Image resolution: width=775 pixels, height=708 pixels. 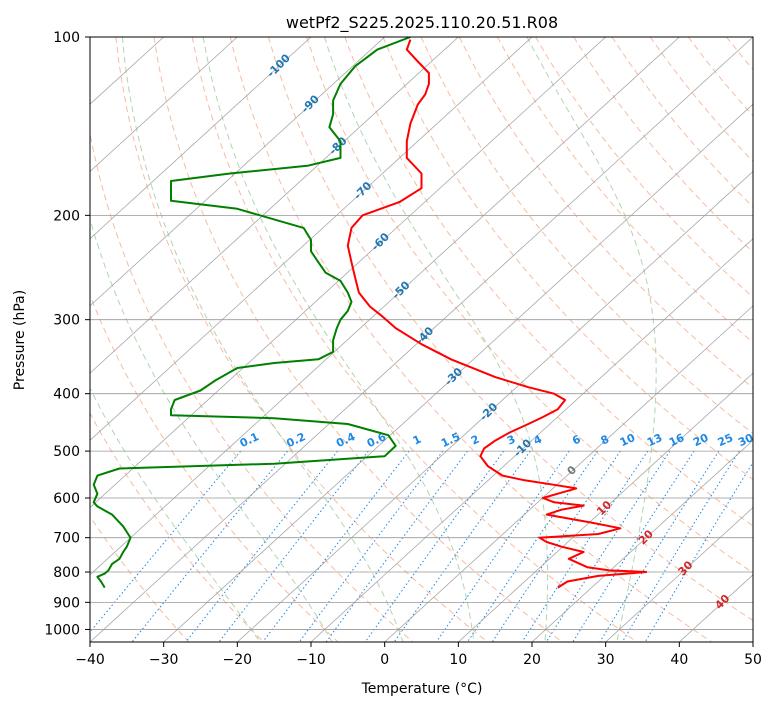 What do you see at coordinates (66, 452) in the screenshot?
I see `y-tick-label: 500` at bounding box center [66, 452].